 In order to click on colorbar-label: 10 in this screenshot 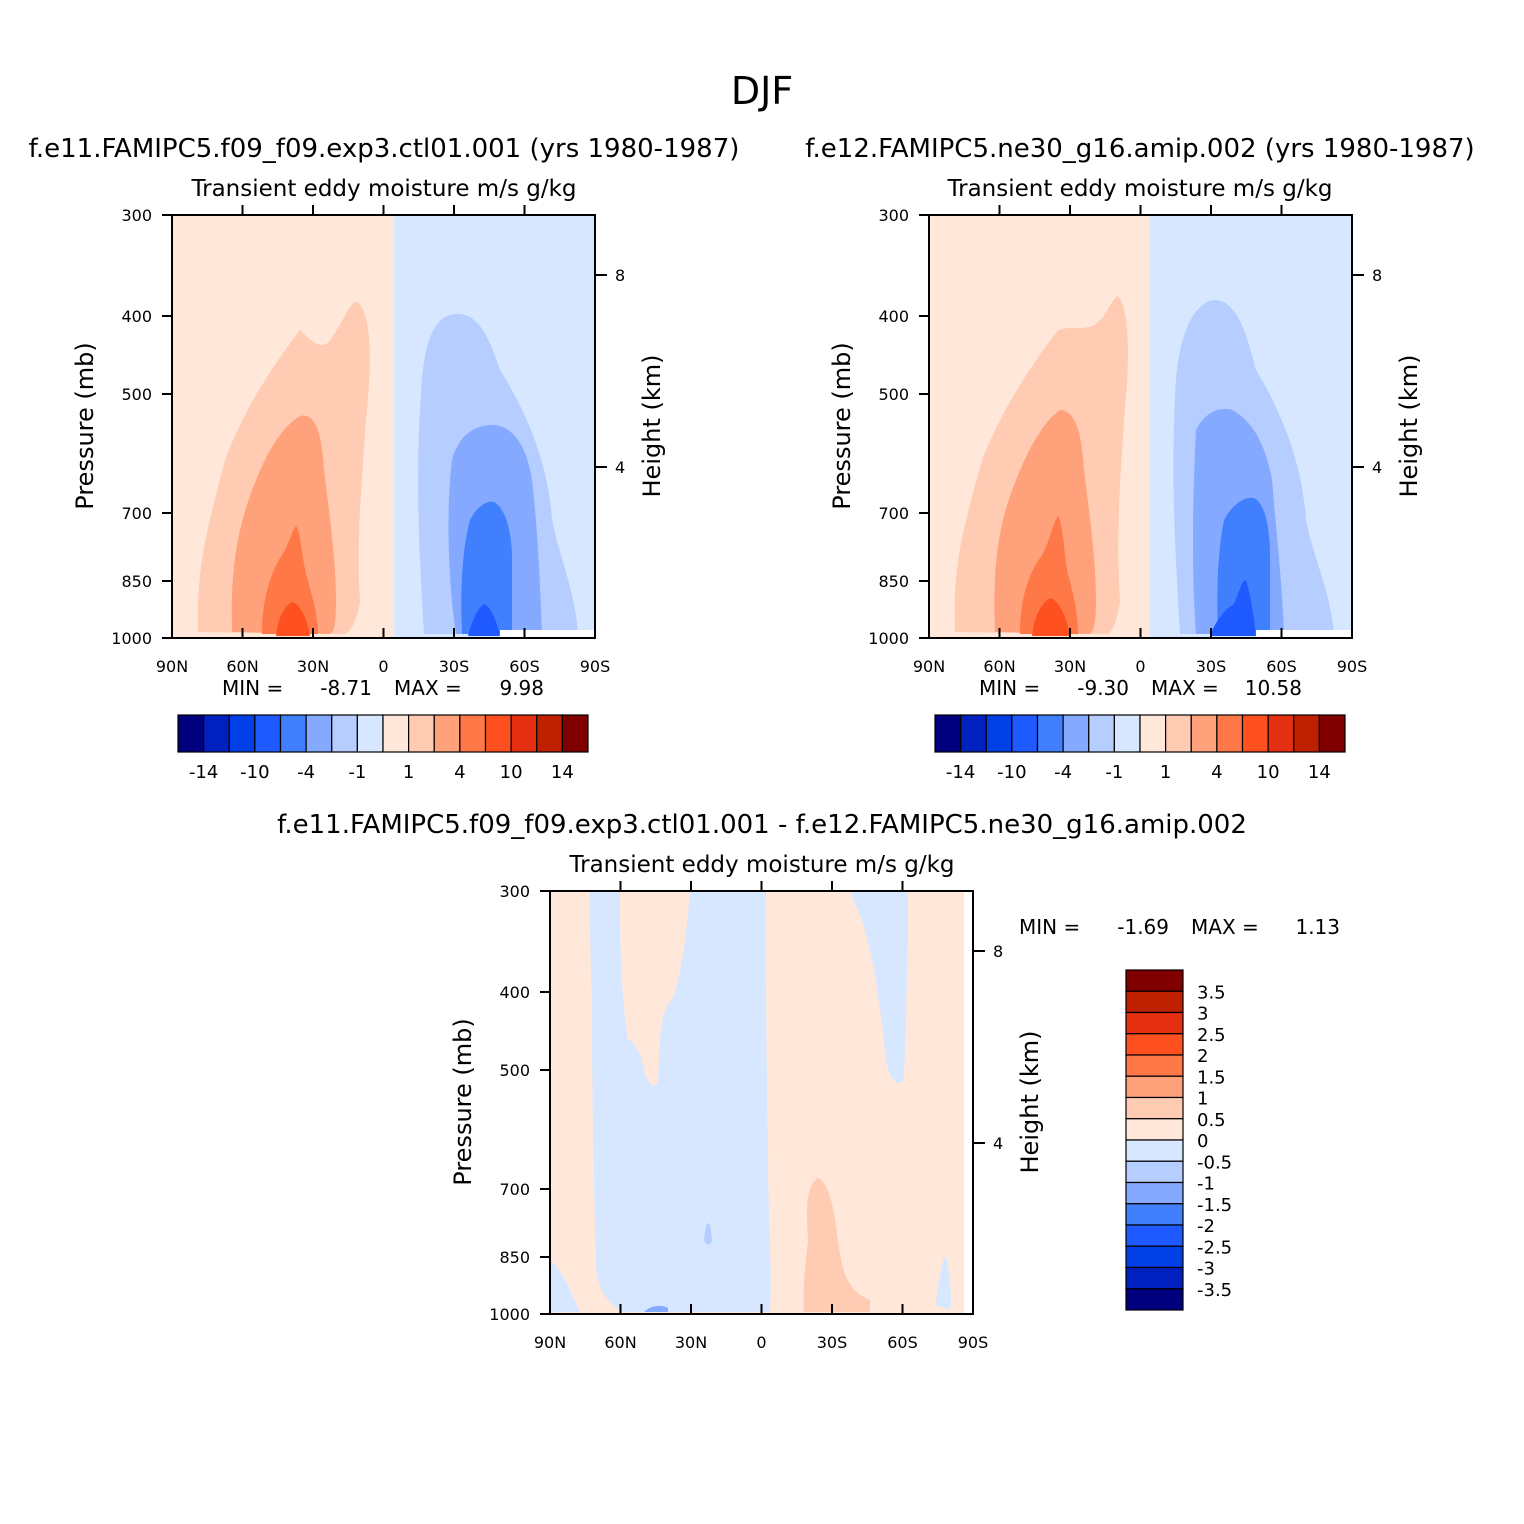, I will do `click(511, 772)`.